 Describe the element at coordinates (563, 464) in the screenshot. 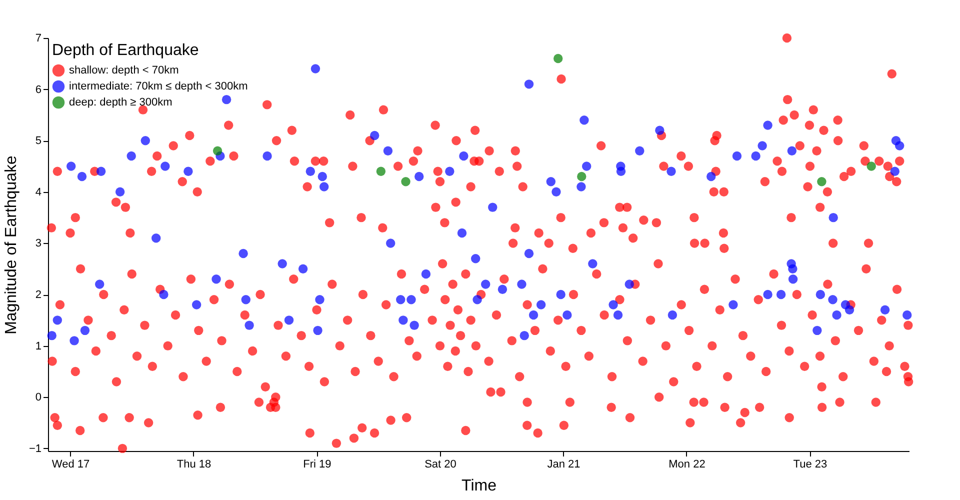

I see `x-tick-label: Jan 21` at that location.